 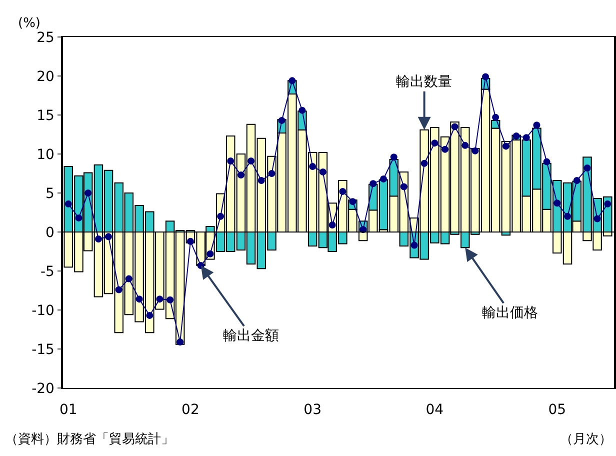 What do you see at coordinates (45, 154) in the screenshot?
I see `y-tick-label: 10` at bounding box center [45, 154].